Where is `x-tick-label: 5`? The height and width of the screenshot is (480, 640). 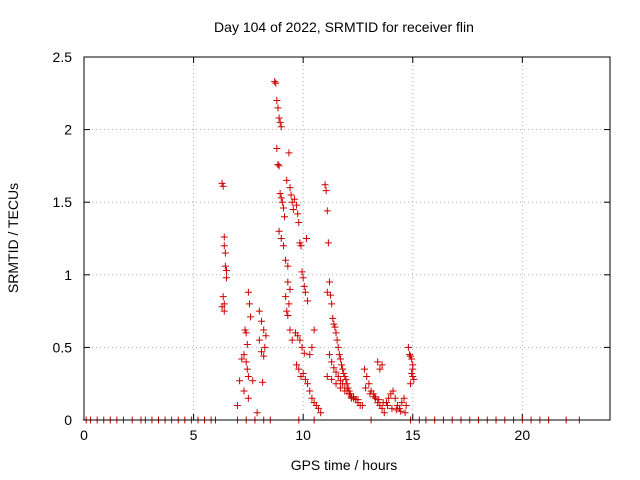
x-tick-label: 5 is located at coordinates (194, 435).